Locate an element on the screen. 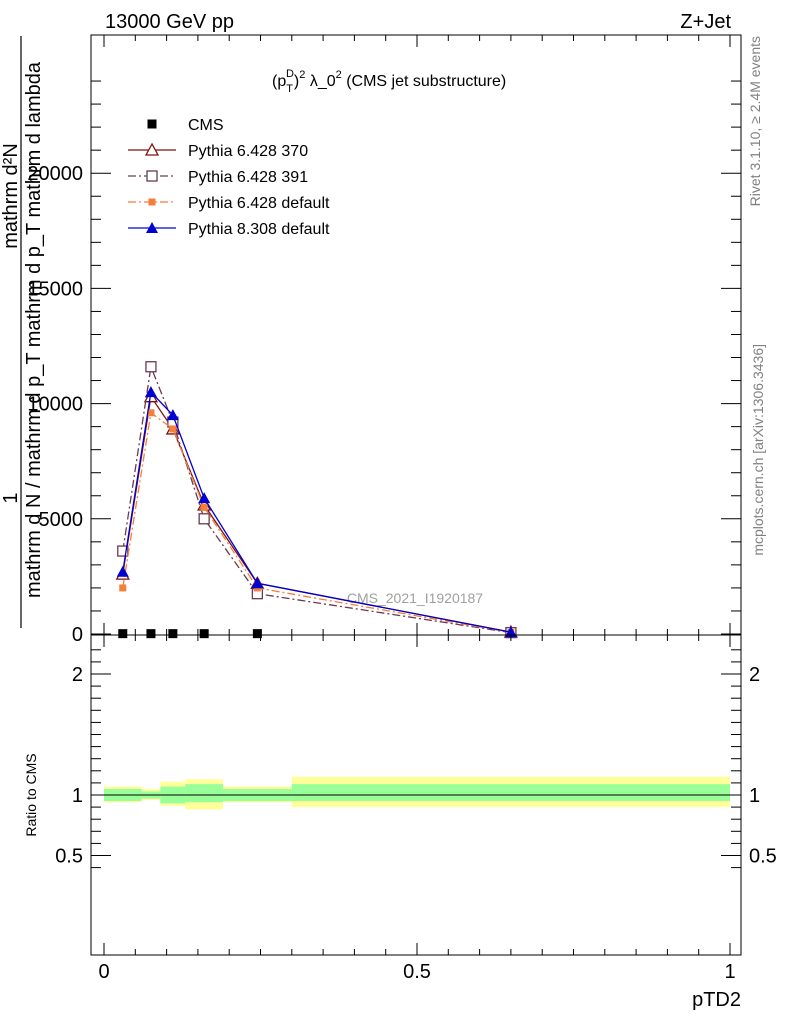 The image size is (786, 1029). title-p: (p is located at coordinates (279, 81).